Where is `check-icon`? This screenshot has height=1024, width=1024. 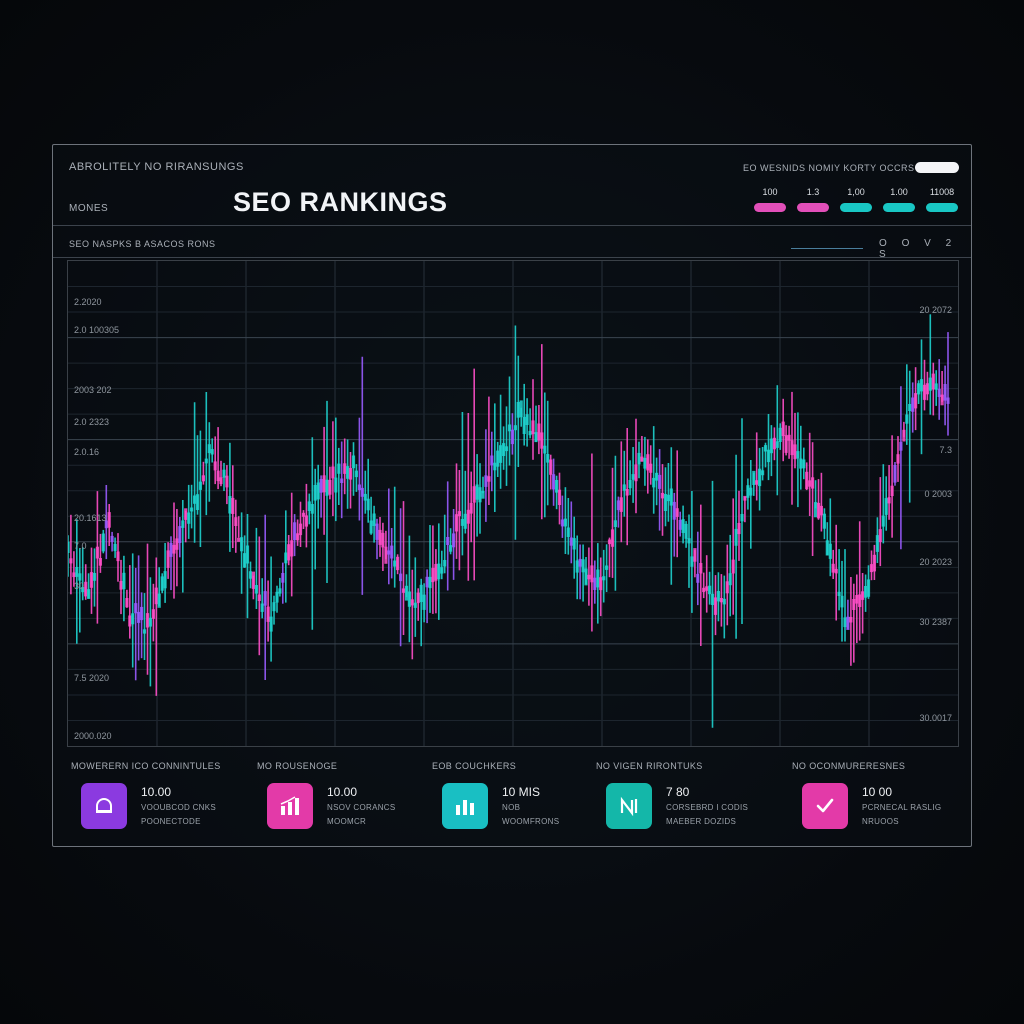 check-icon is located at coordinates (825, 805).